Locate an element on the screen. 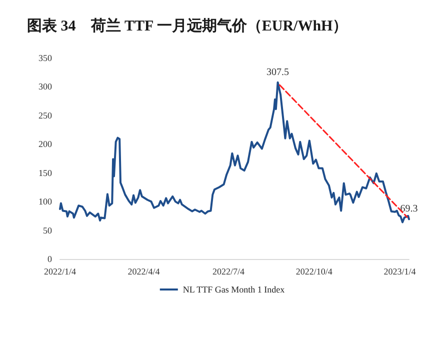 This screenshot has width=445, height=337. y-tick-label: 100 is located at coordinates (45, 201).